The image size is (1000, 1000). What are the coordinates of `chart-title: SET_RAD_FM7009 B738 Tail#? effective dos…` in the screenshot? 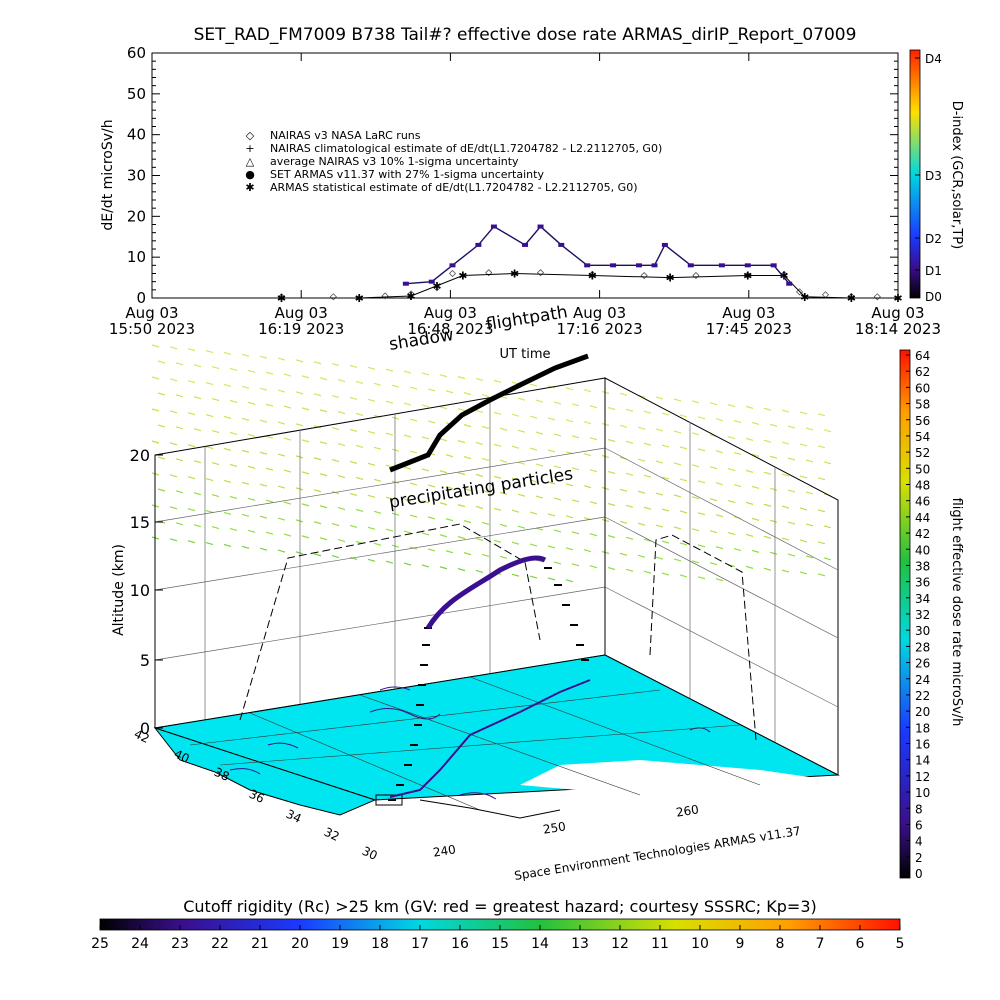 It's located at (525, 35).